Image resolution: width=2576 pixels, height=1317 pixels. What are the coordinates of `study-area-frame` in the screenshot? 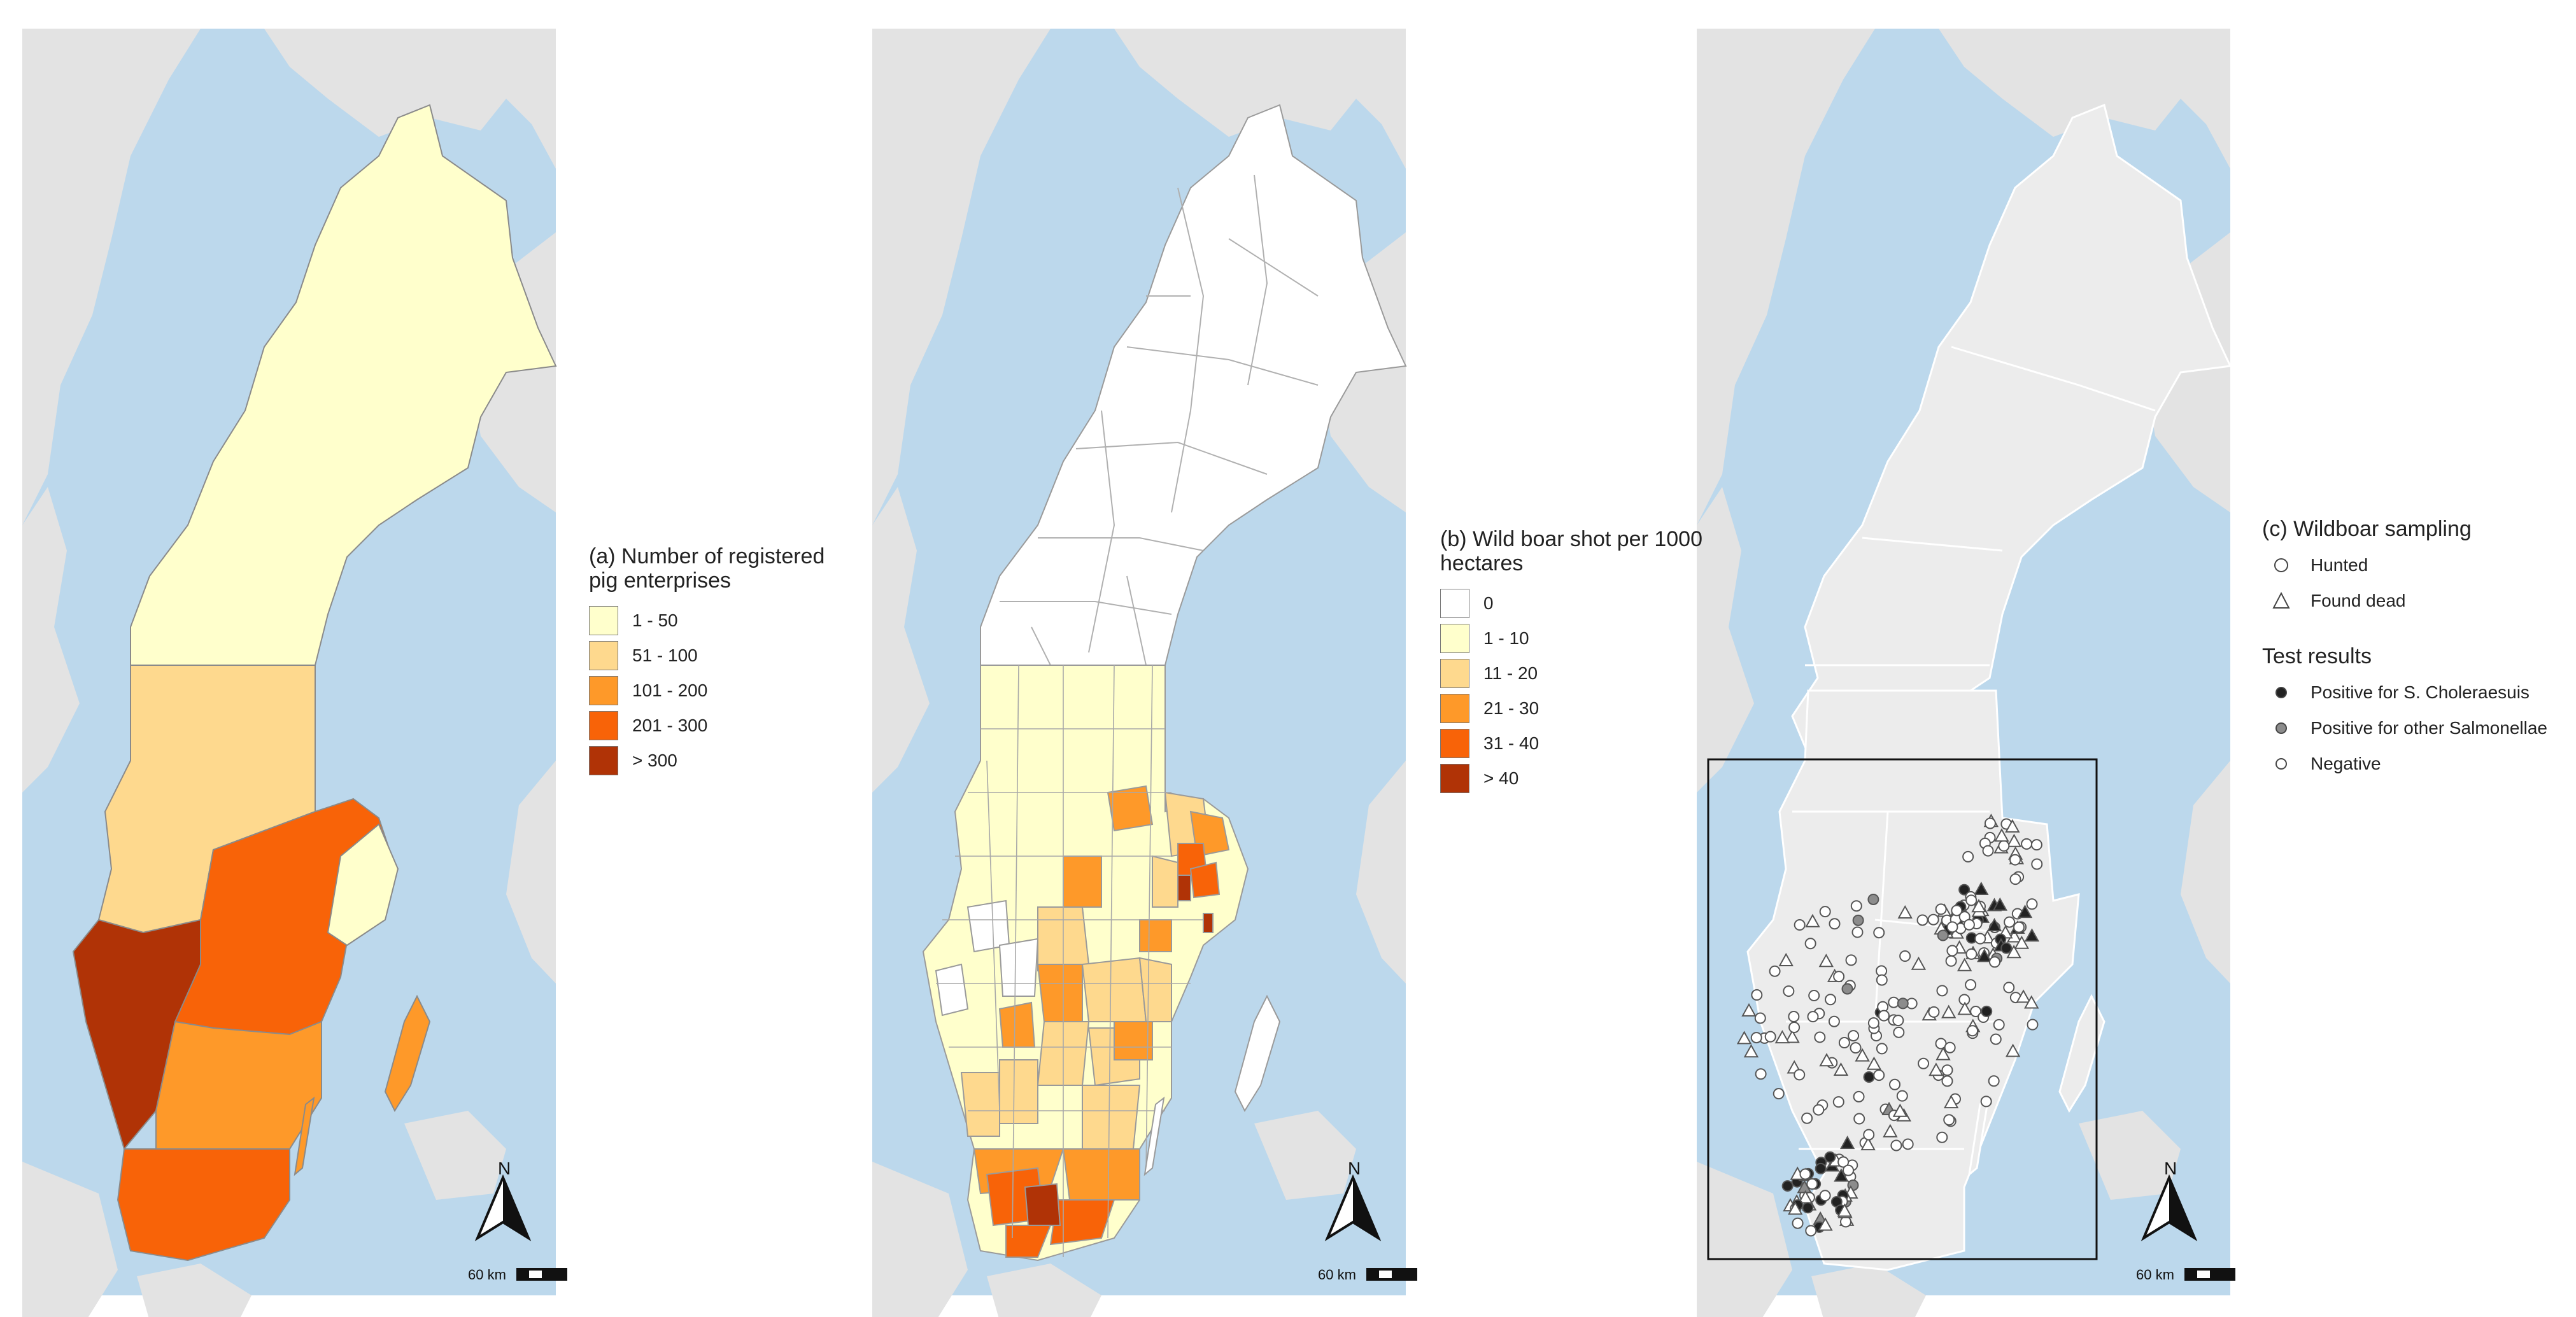 It's located at (1902, 1009).